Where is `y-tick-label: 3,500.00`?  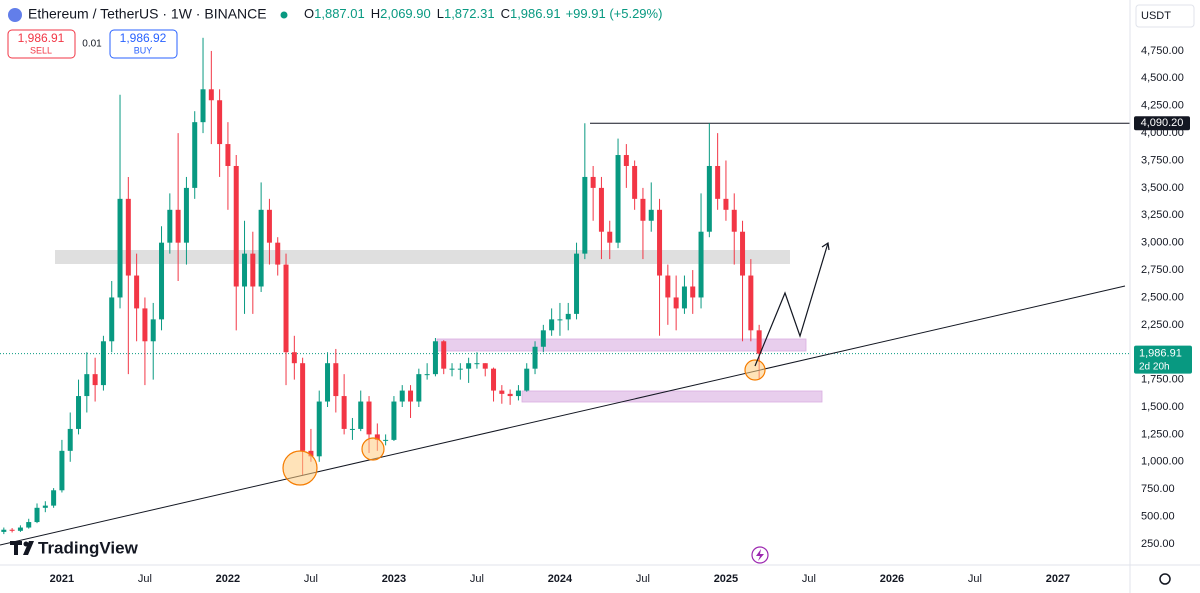
y-tick-label: 3,500.00 is located at coordinates (1162, 188).